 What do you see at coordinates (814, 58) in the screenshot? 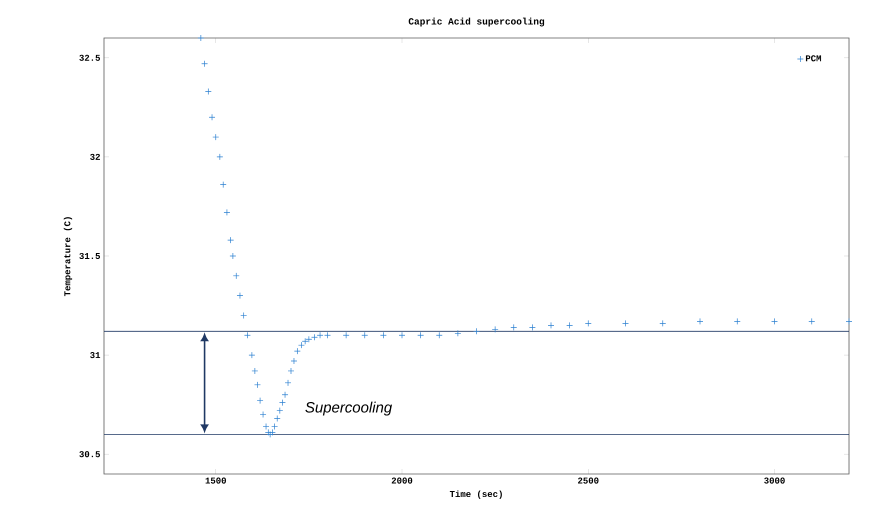
I see `legend-label: PCM` at bounding box center [814, 58].